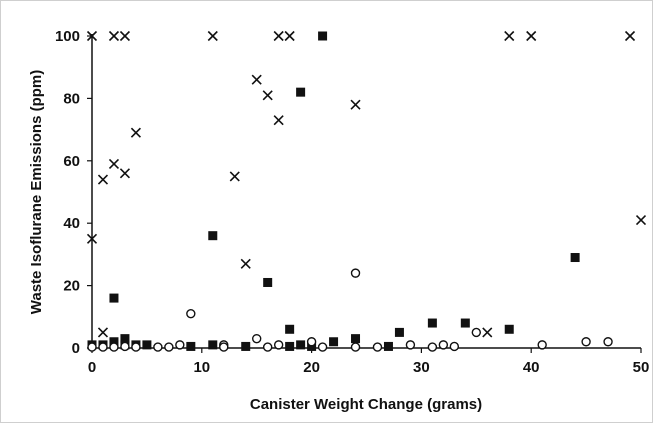 The image size is (653, 423). What do you see at coordinates (71, 98) in the screenshot?
I see `y-tick-label: 80` at bounding box center [71, 98].